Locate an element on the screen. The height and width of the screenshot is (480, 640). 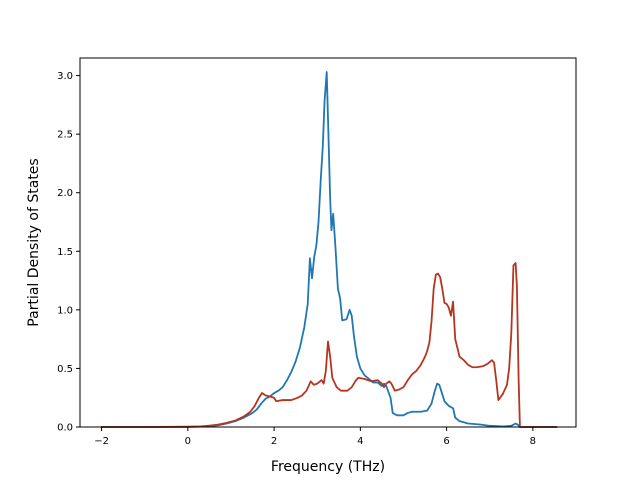
x-axis-label: Frequency (THz) is located at coordinates (328, 467).